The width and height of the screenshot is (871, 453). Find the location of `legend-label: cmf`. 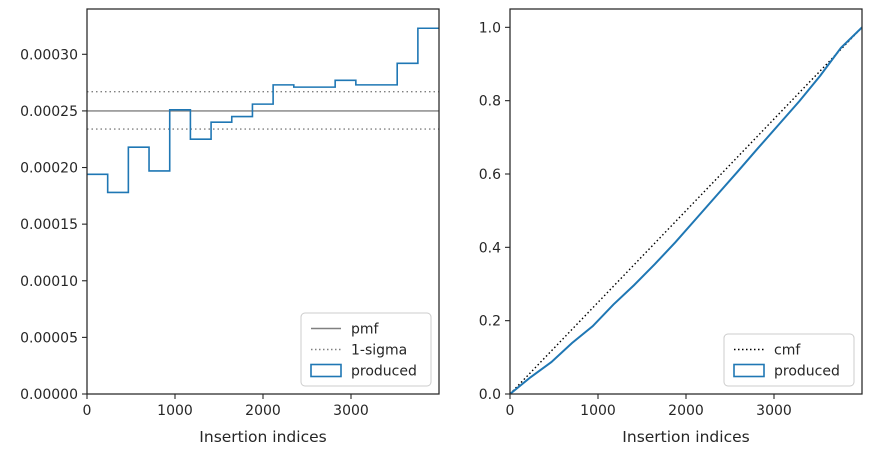

legend-label: cmf is located at coordinates (787, 351).